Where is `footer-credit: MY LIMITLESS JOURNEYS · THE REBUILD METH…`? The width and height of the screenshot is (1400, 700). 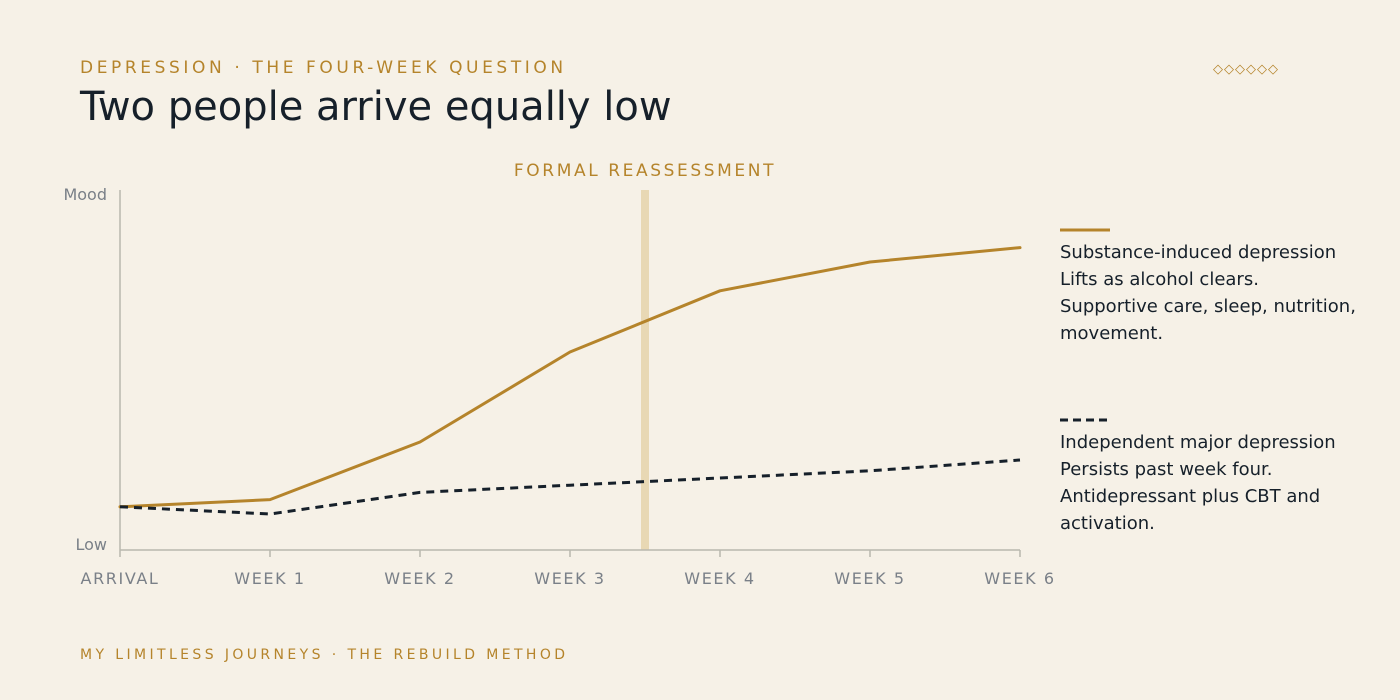 footer-credit: MY LIMITLESS JOURNEYS · THE REBUILD METH… is located at coordinates (324, 655).